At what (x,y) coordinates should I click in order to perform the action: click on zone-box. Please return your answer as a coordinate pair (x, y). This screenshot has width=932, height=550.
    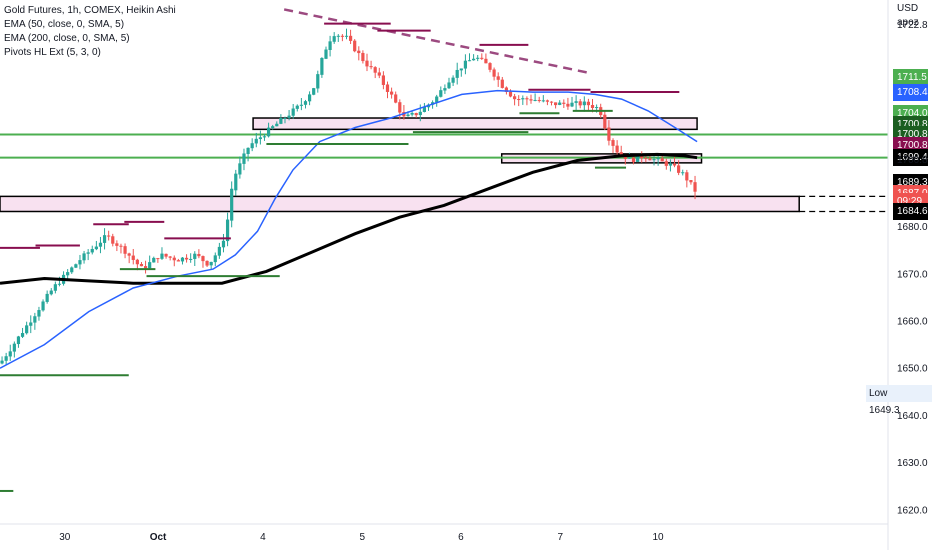
    Looking at the image, I should click on (475, 124).